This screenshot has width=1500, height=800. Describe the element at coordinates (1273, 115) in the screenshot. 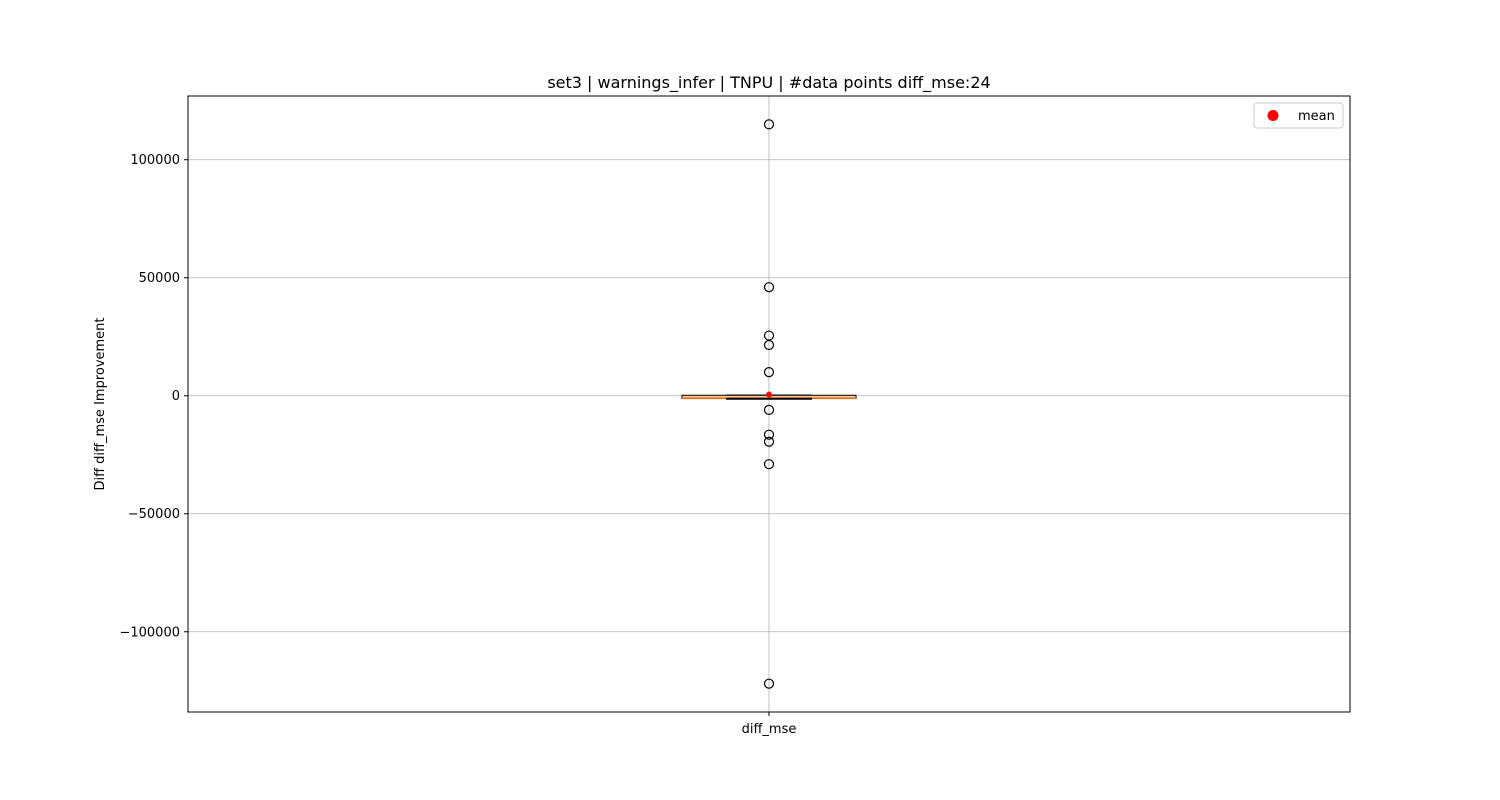

I see `legend-mean-marker` at that location.